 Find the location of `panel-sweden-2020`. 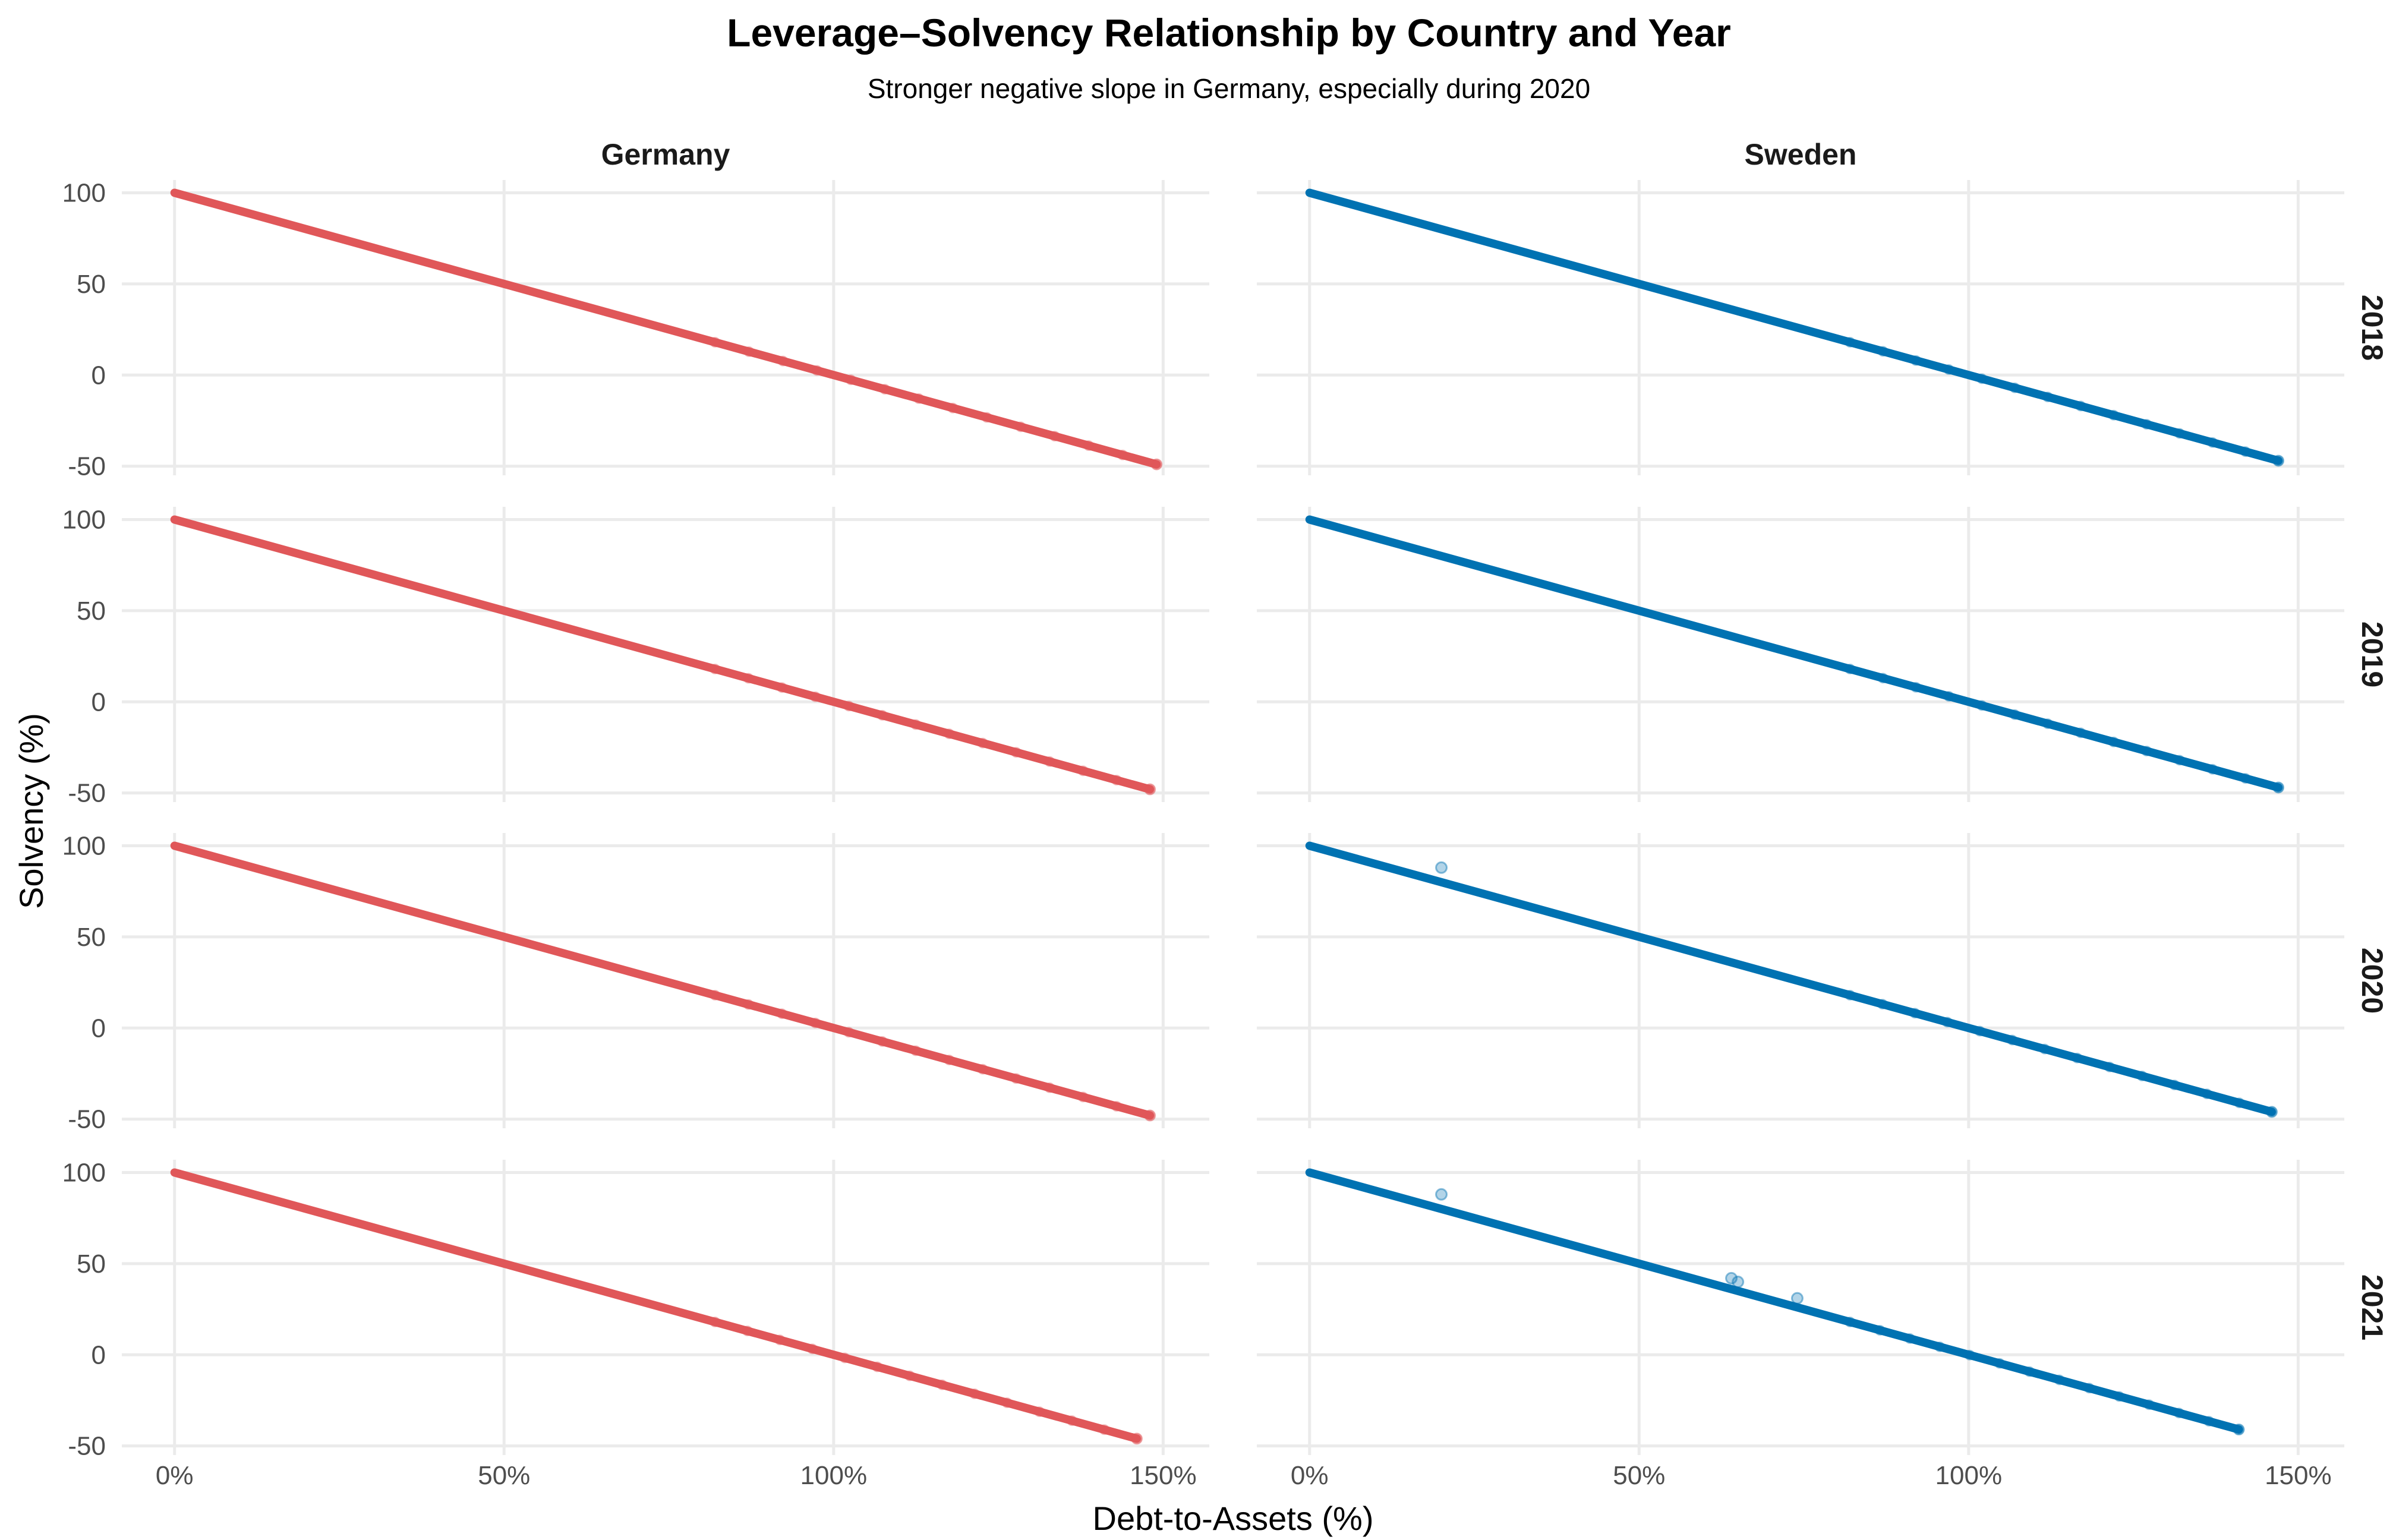

panel-sweden-2020 is located at coordinates (1800, 980).